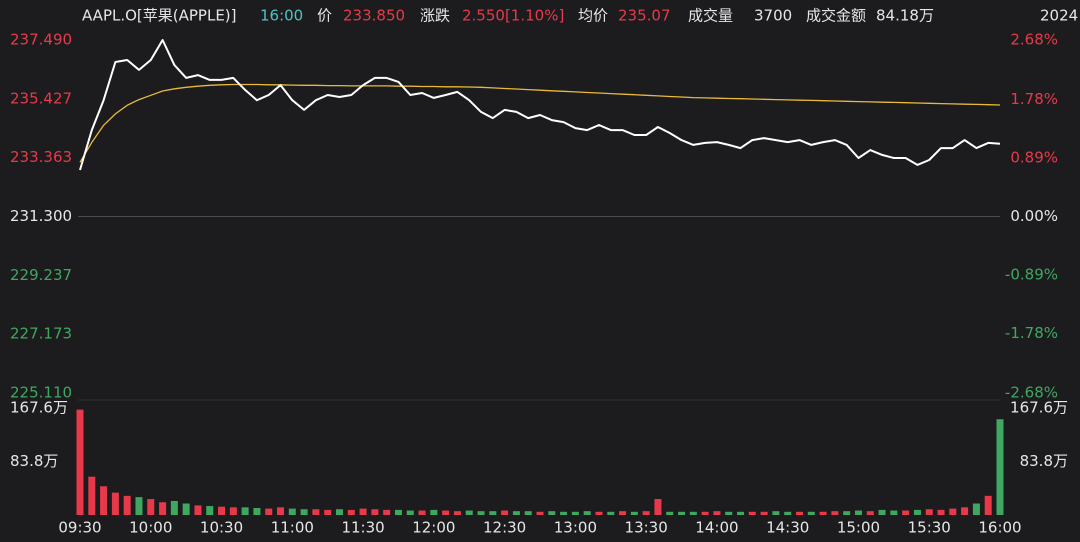 The image size is (1080, 542). Describe the element at coordinates (858, 528) in the screenshot. I see `x-tick-label: 15:00` at that location.